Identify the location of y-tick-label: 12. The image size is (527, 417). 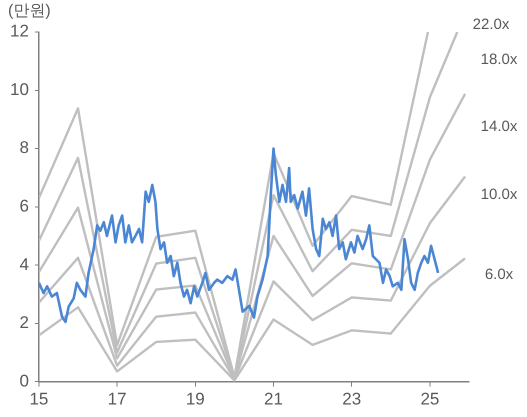
(19, 31).